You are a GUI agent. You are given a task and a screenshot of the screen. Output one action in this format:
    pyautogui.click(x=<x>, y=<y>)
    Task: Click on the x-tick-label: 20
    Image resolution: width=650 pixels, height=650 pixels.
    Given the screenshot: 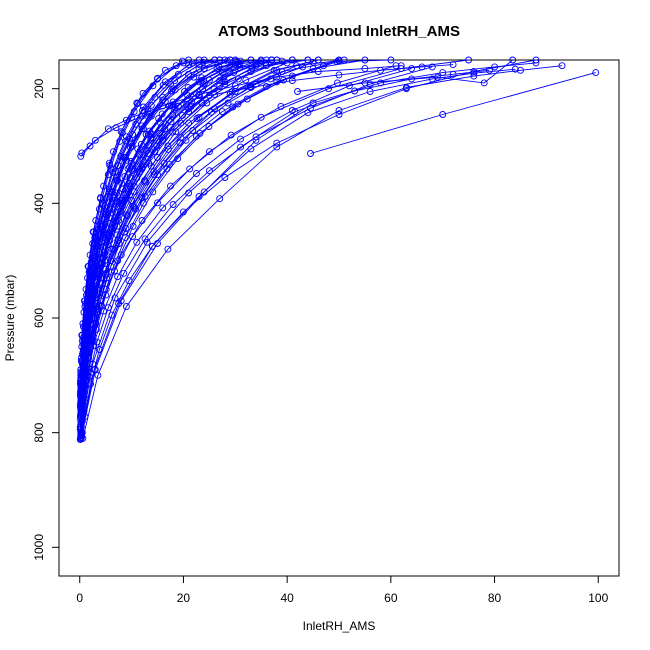 What is the action you would take?
    pyautogui.click(x=184, y=598)
    